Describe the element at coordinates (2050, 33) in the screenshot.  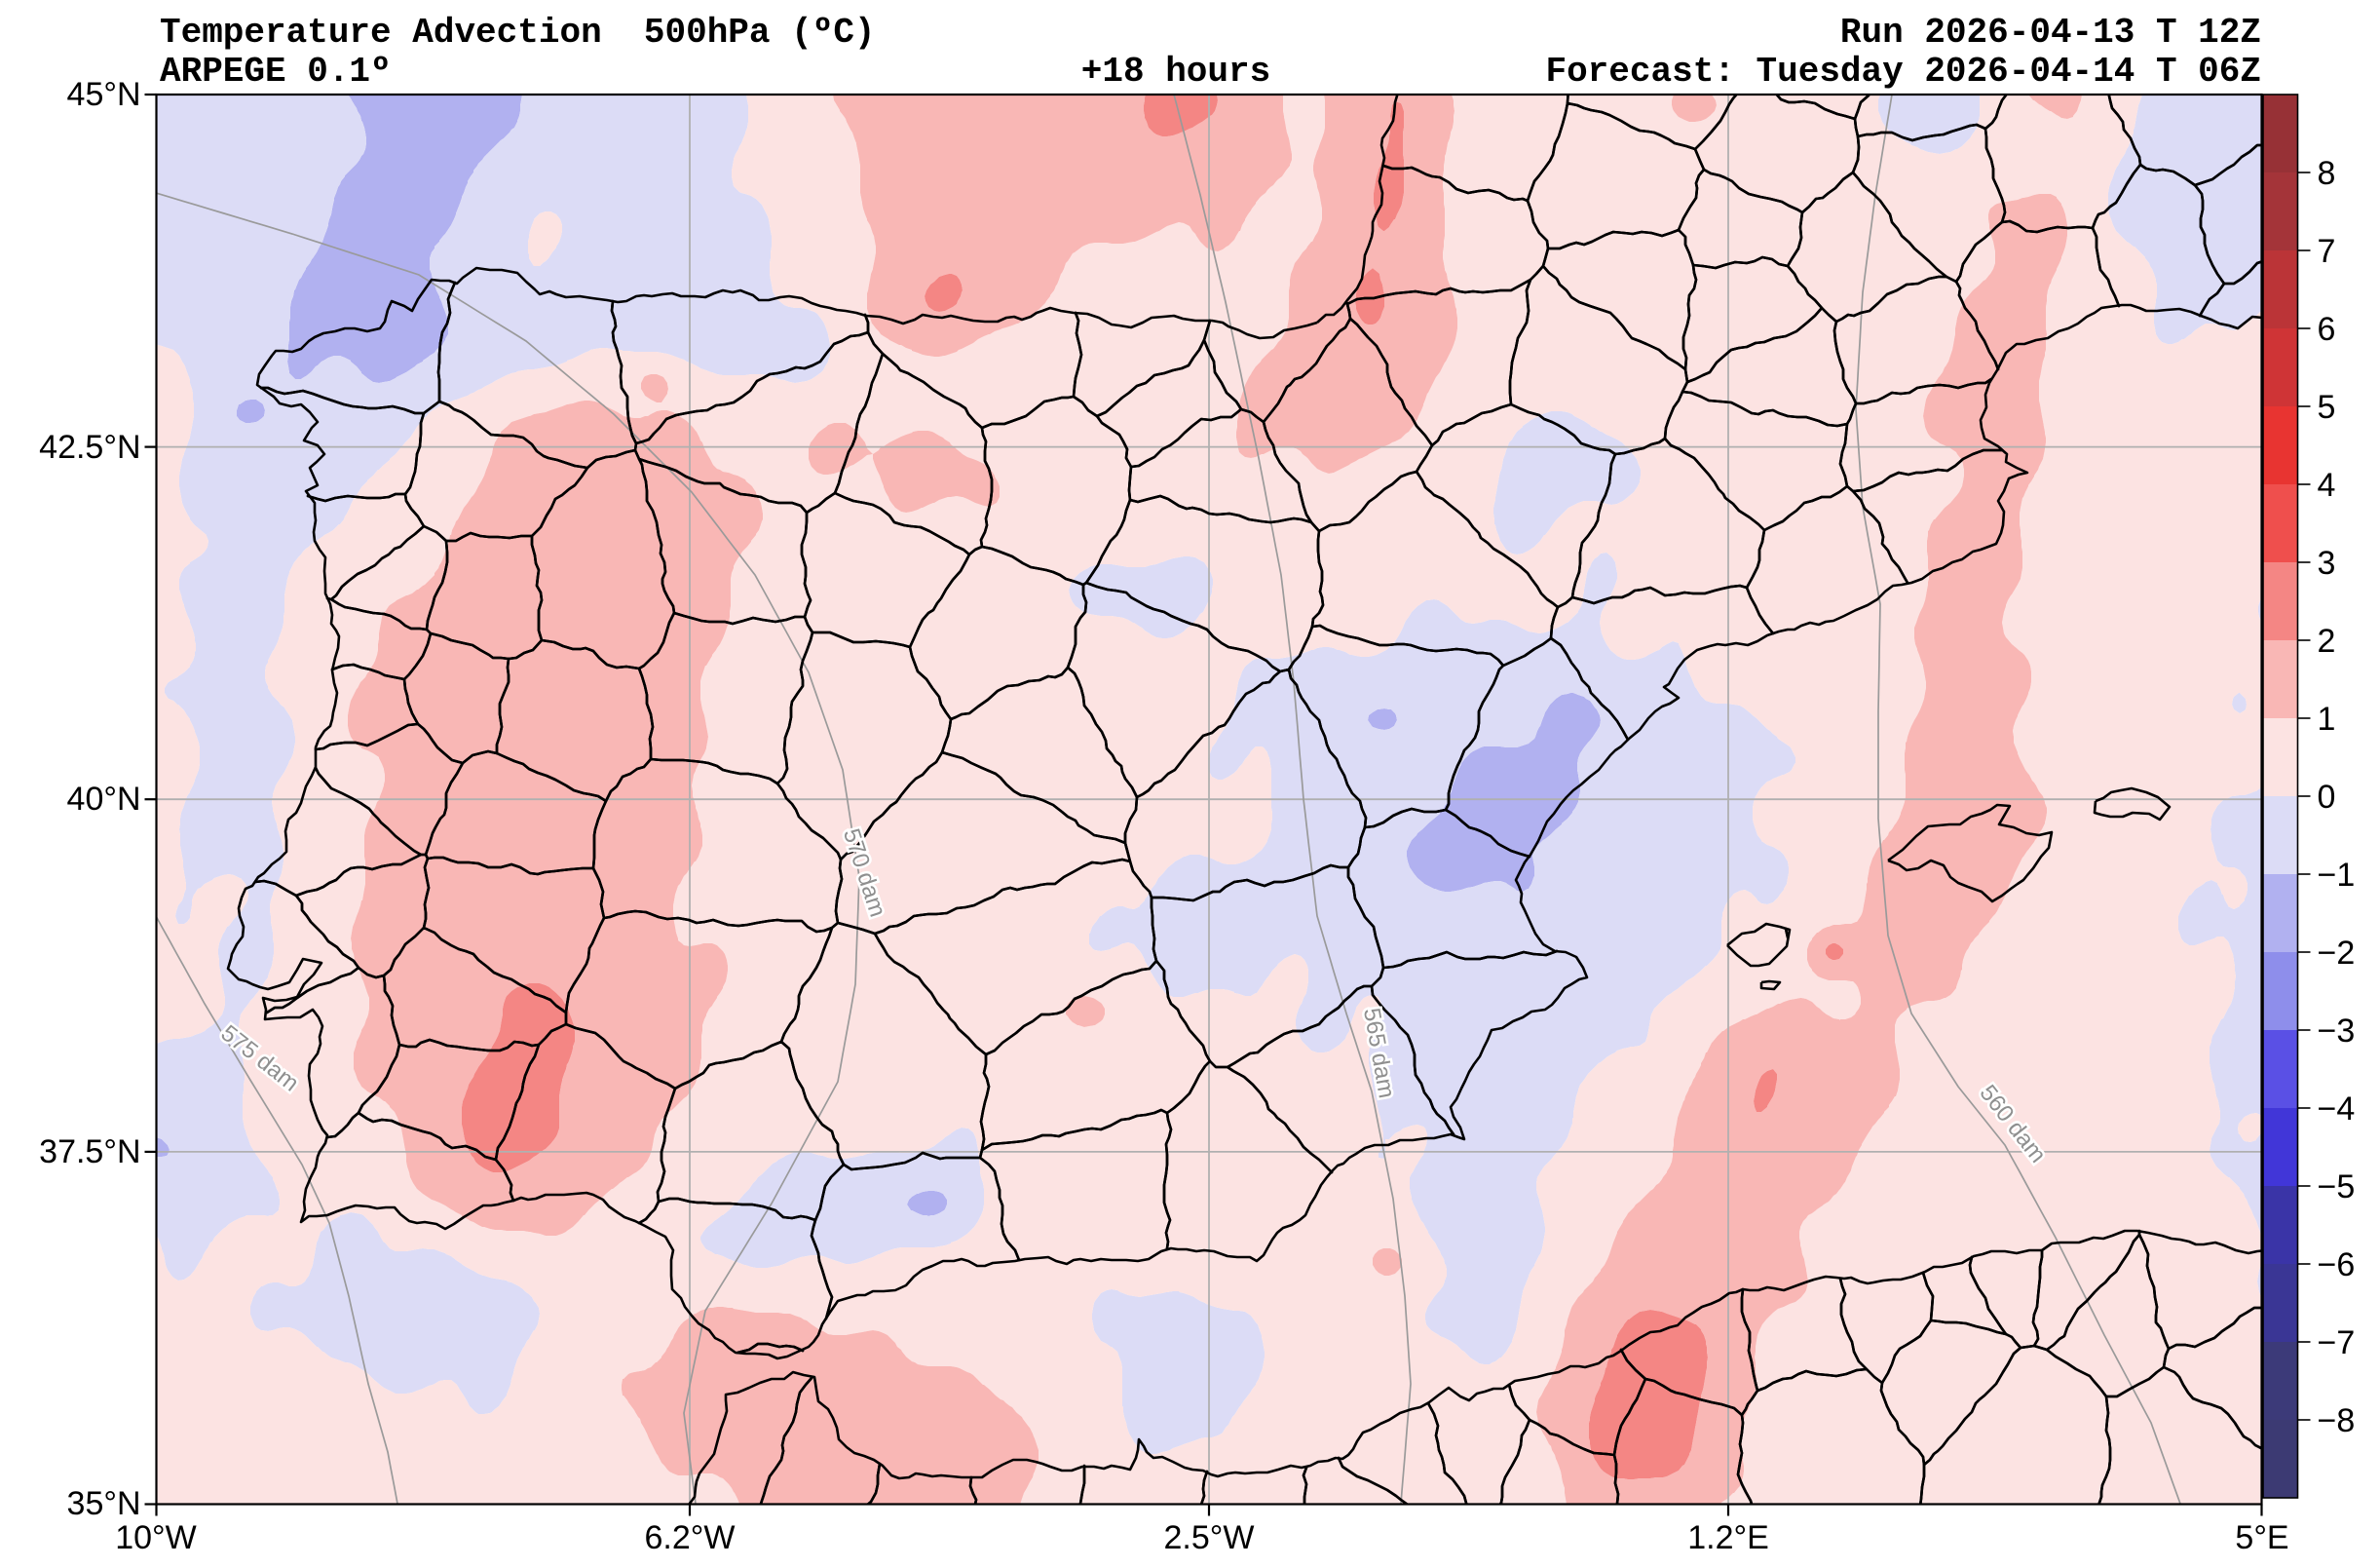
I see `svg-text: Run 2026-04-13 T 12Z` at that location.